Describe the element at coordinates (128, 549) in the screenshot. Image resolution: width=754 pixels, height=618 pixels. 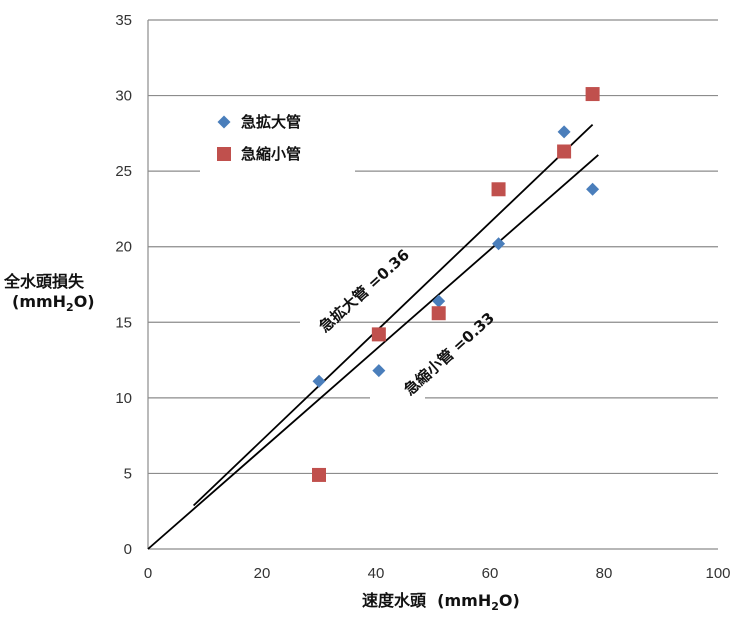
I see `y-tick-label: 0` at that location.